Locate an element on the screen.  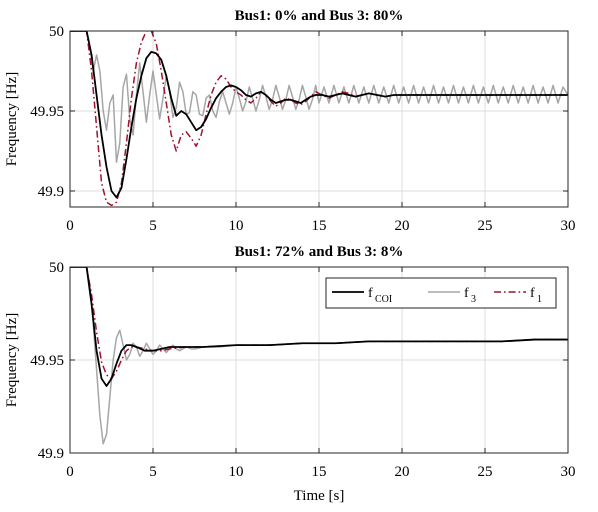
x-axis-label: Time [s] is located at coordinates (319, 496).